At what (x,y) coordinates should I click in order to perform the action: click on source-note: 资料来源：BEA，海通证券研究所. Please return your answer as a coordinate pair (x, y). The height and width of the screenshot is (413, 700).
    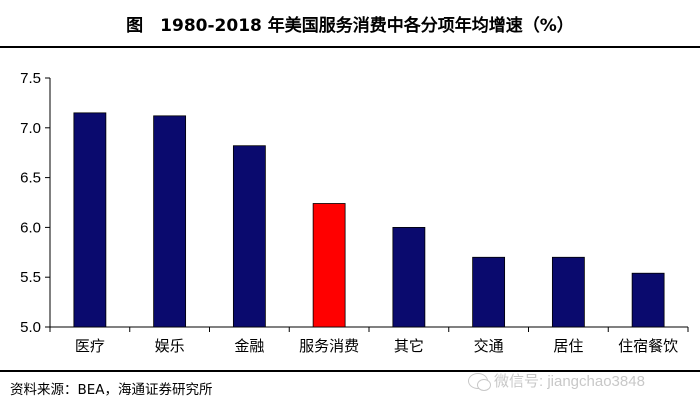
    Looking at the image, I should click on (111, 390).